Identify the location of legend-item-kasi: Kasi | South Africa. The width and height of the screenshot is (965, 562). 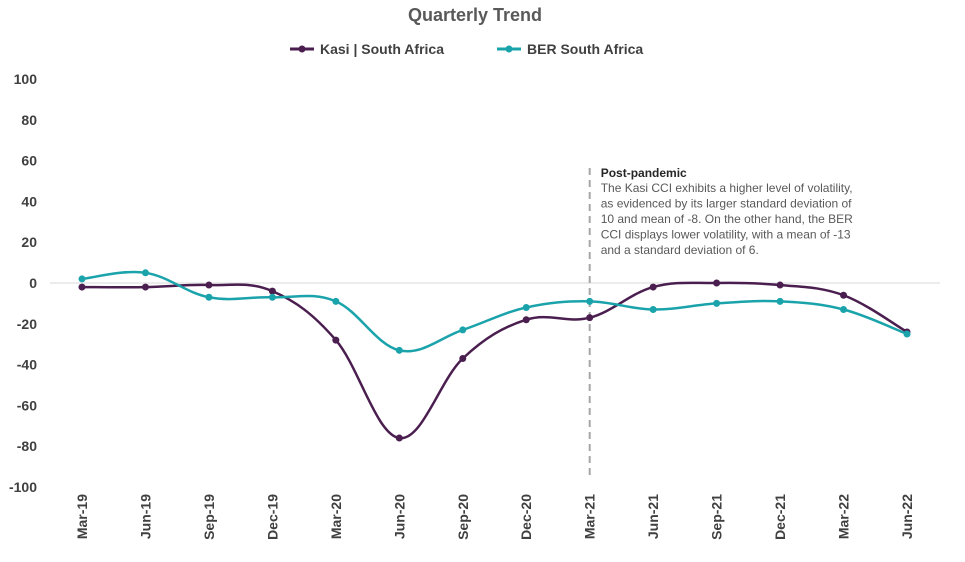
(367, 49).